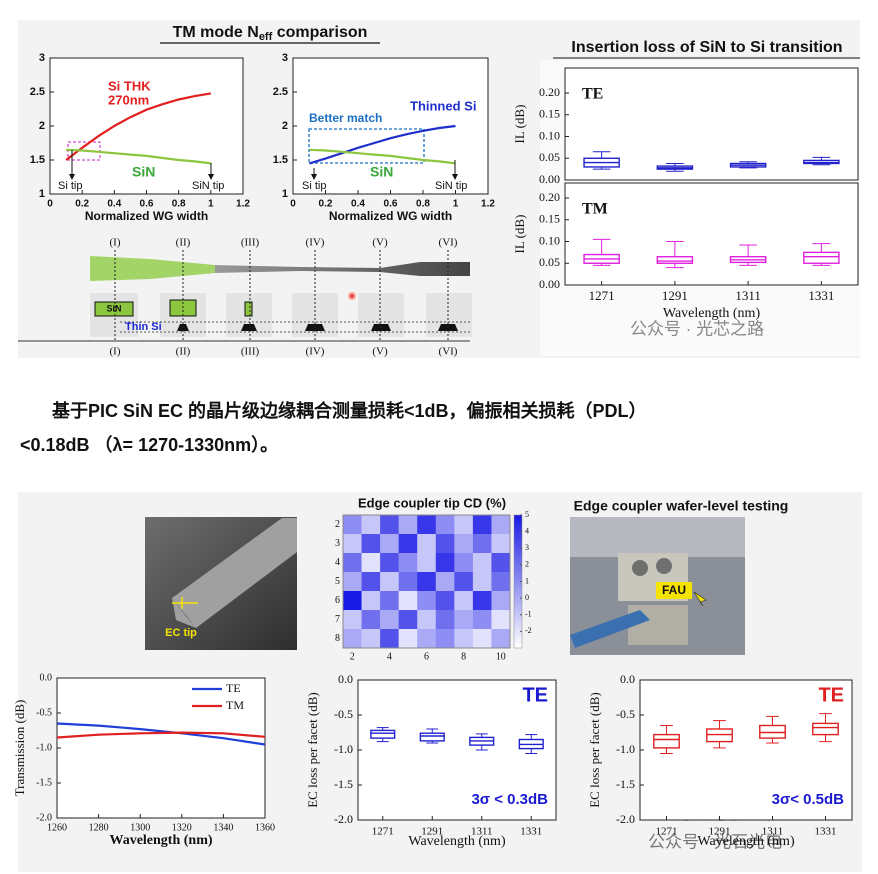 This screenshot has height=874, width=878. I want to click on legend-label: TE, so click(233, 688).